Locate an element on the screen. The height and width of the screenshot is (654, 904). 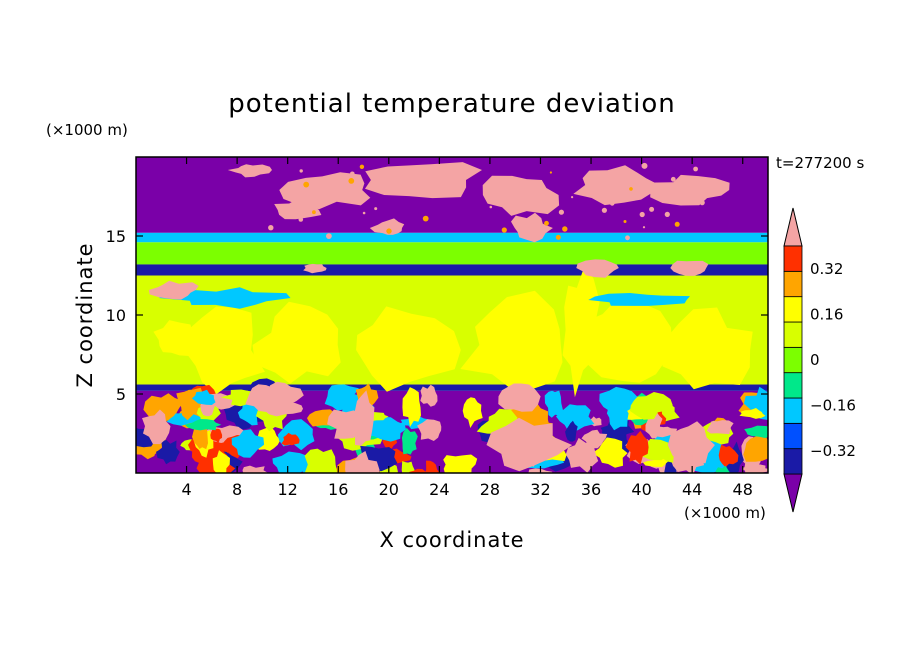
colorbar: 0.32 0.16 0 −0.16 −0.32 is located at coordinates (819, 360).